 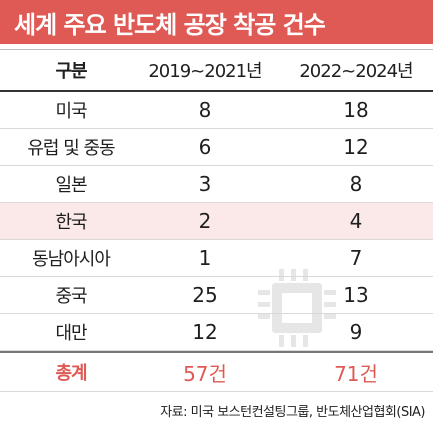 What do you see at coordinates (356, 221) in the screenshot?
I see `value-2022-2024: 4` at bounding box center [356, 221].